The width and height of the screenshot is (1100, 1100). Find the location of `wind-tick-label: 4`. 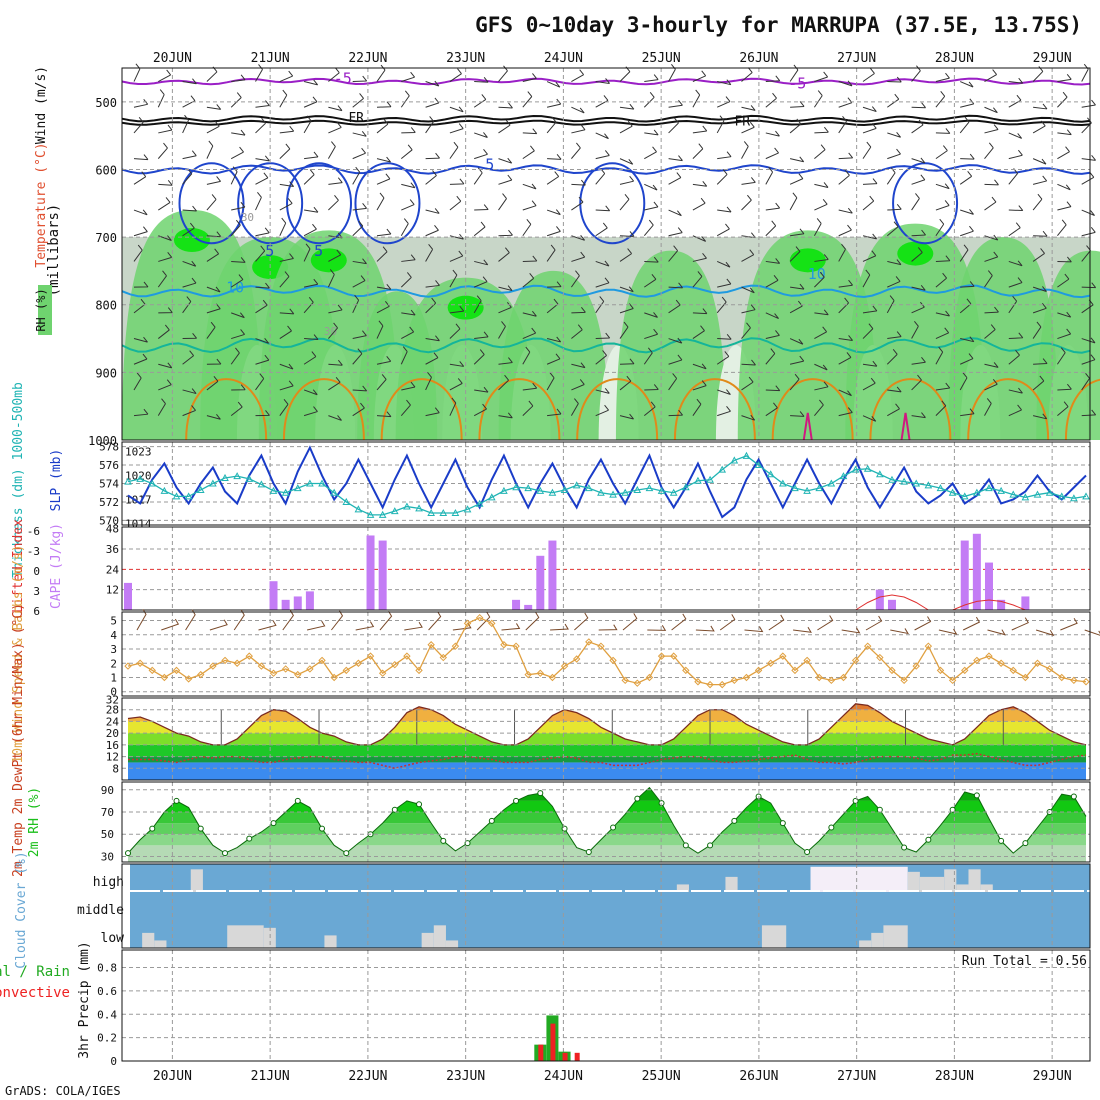

wind-tick-label: 4 is located at coordinates (113, 635).